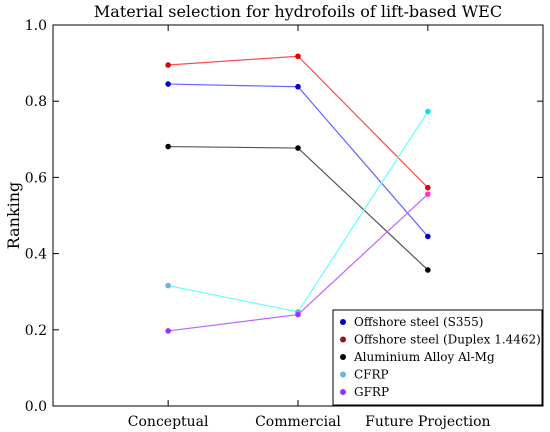 The image size is (550, 432). What do you see at coordinates (36, 255) in the screenshot?
I see `y-tick-label: 0.4` at bounding box center [36, 255].